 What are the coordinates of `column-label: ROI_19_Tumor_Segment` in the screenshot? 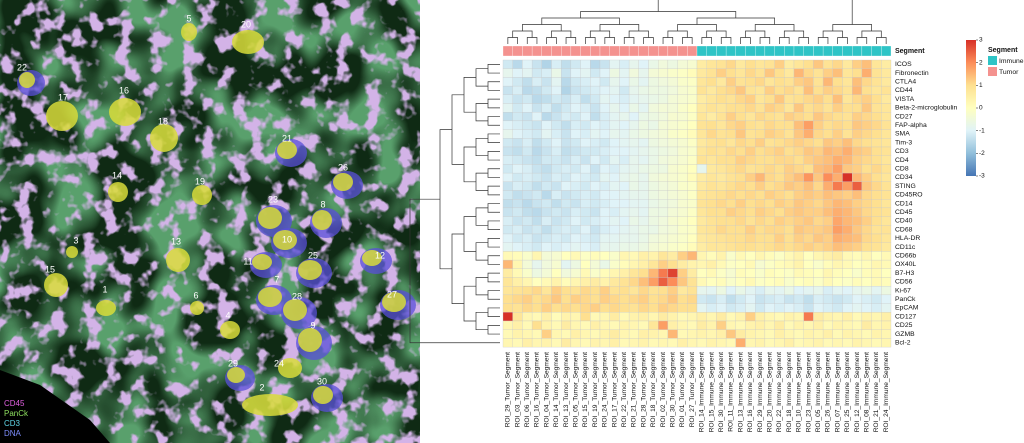 It's located at (595, 389).